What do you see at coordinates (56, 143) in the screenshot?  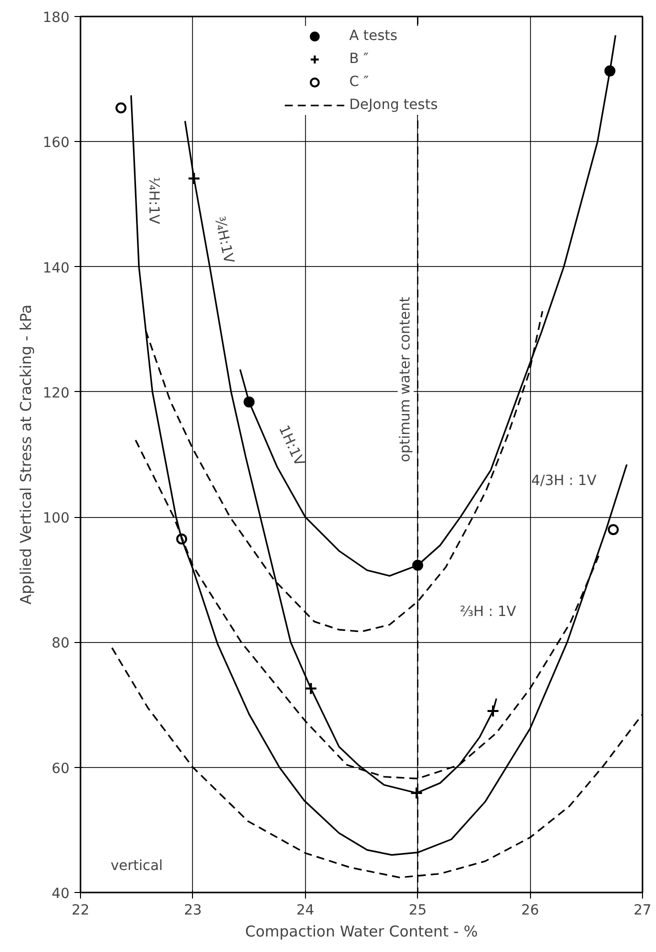 I see `y-tick-label: 160` at bounding box center [56, 143].